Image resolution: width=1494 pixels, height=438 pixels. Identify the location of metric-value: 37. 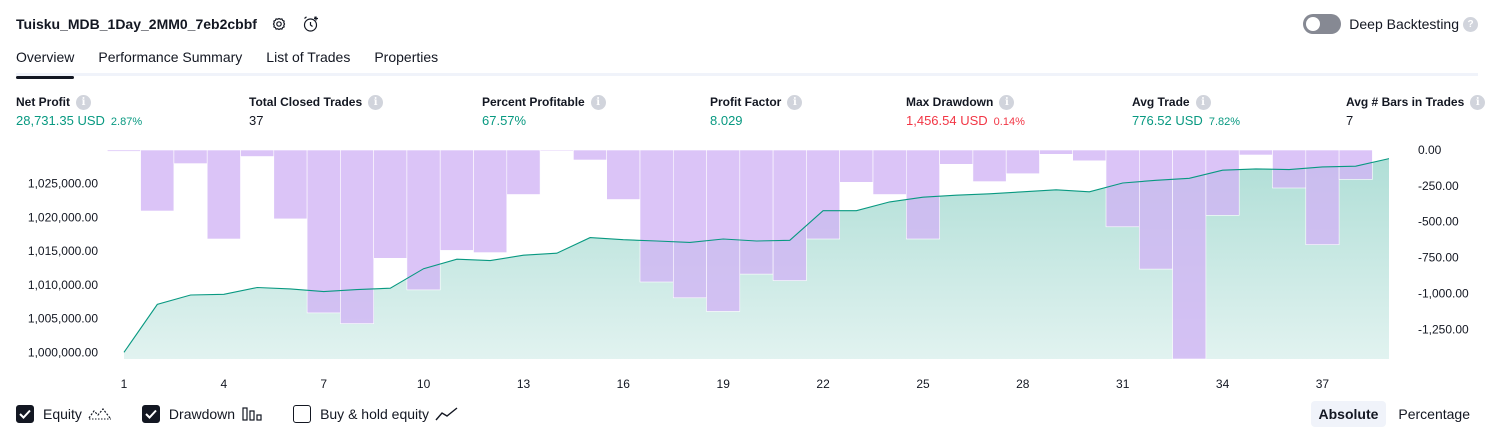
(316, 121).